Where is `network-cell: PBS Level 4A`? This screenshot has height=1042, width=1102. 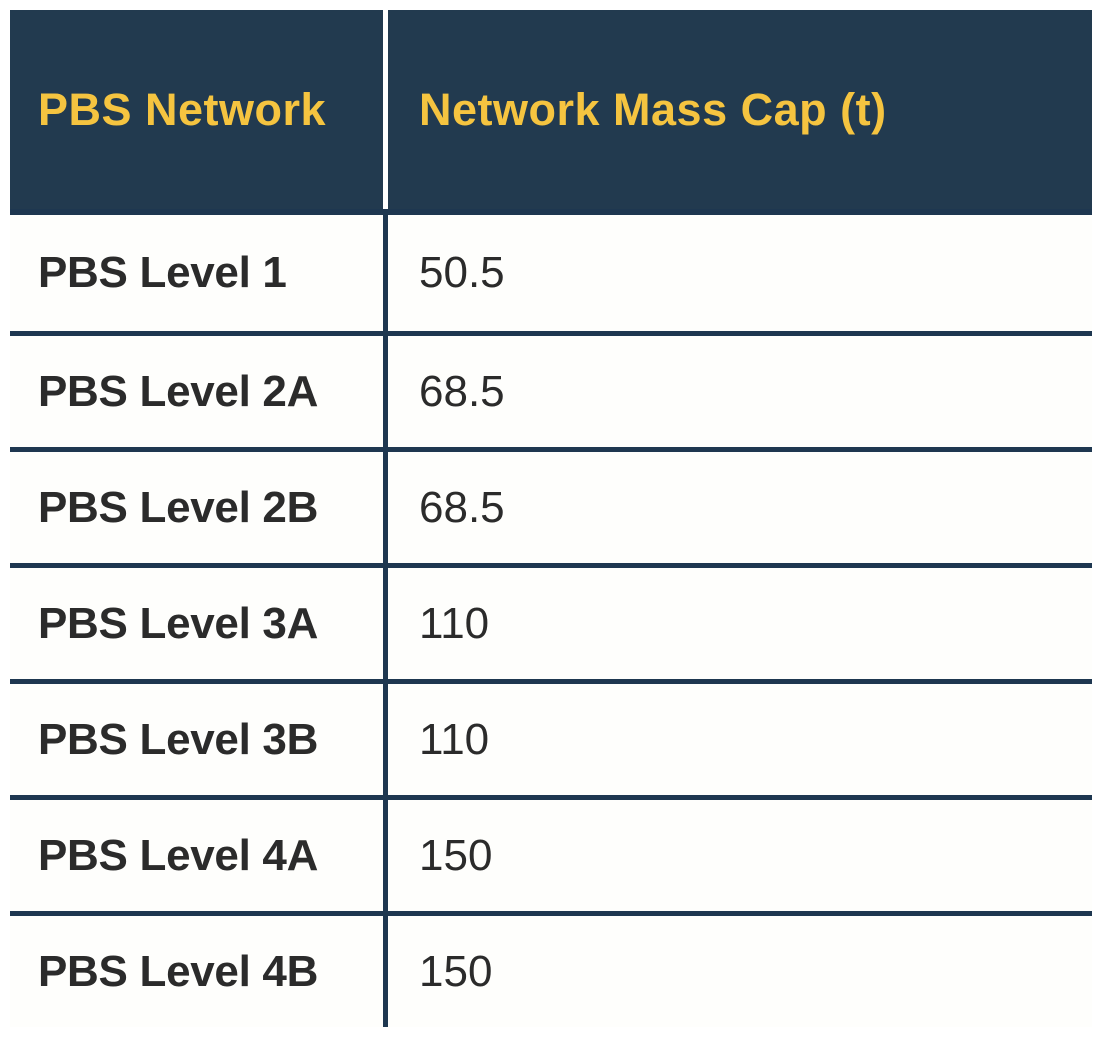
network-cell: PBS Level 4A is located at coordinates (199, 855).